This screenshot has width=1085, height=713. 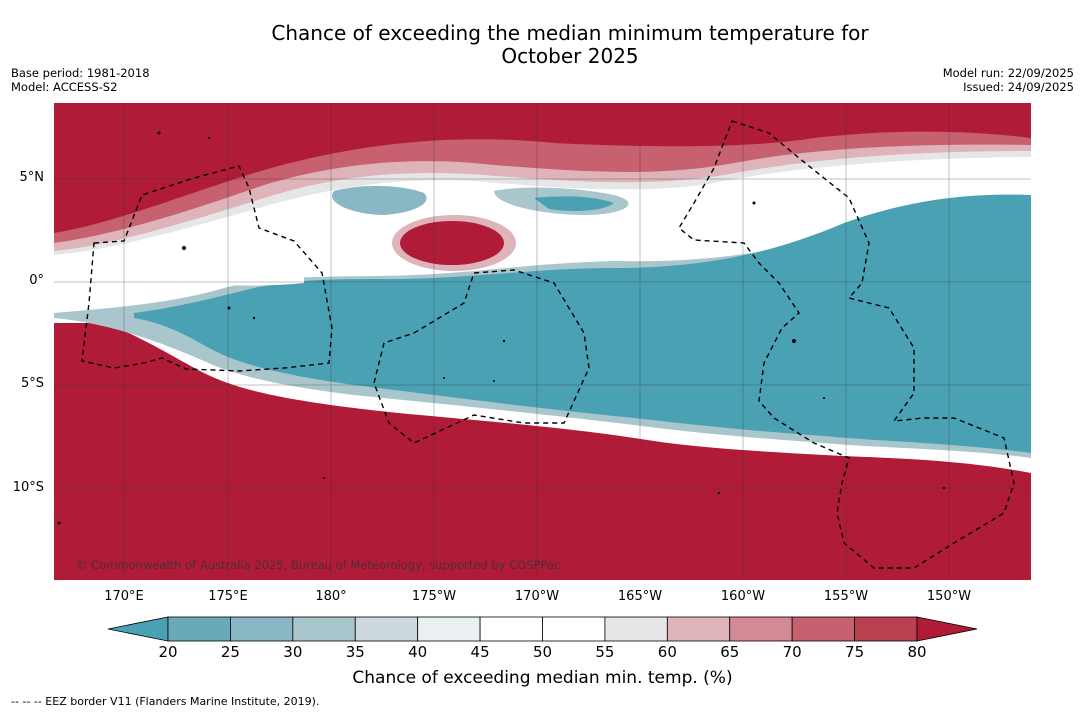 I want to click on colorbar-segments, so click(x=542, y=629).